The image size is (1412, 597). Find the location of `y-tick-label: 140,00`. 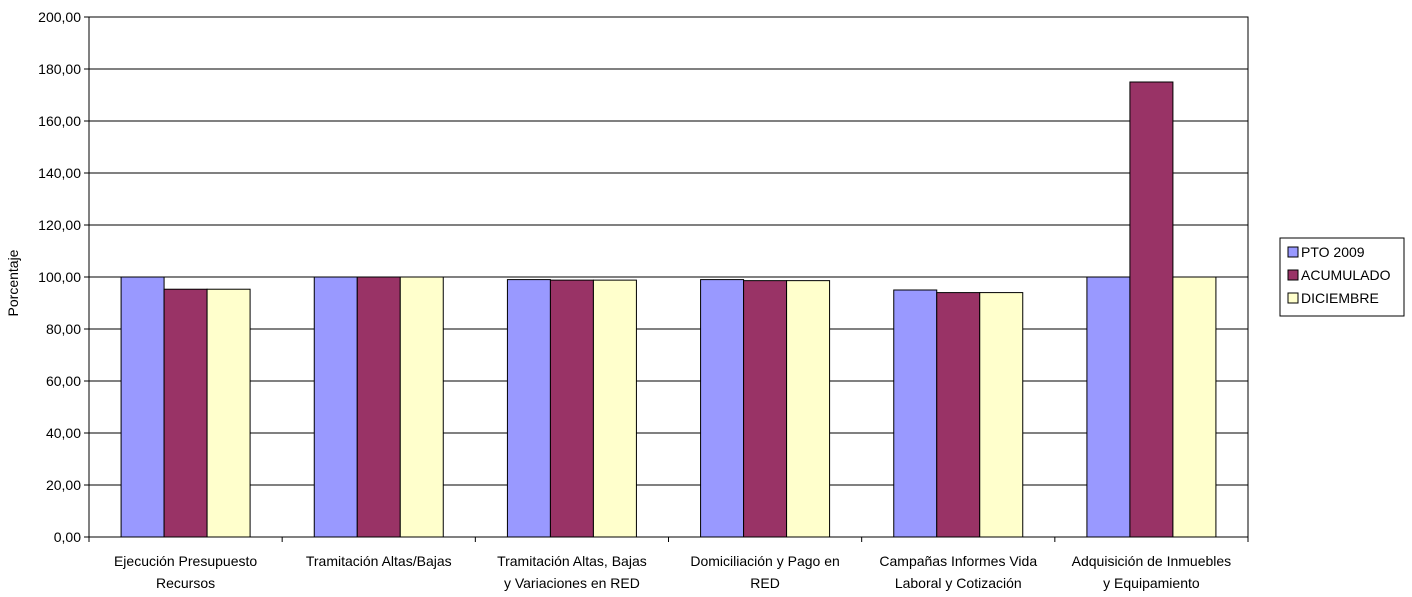

y-tick-label: 140,00 is located at coordinates (59, 173).